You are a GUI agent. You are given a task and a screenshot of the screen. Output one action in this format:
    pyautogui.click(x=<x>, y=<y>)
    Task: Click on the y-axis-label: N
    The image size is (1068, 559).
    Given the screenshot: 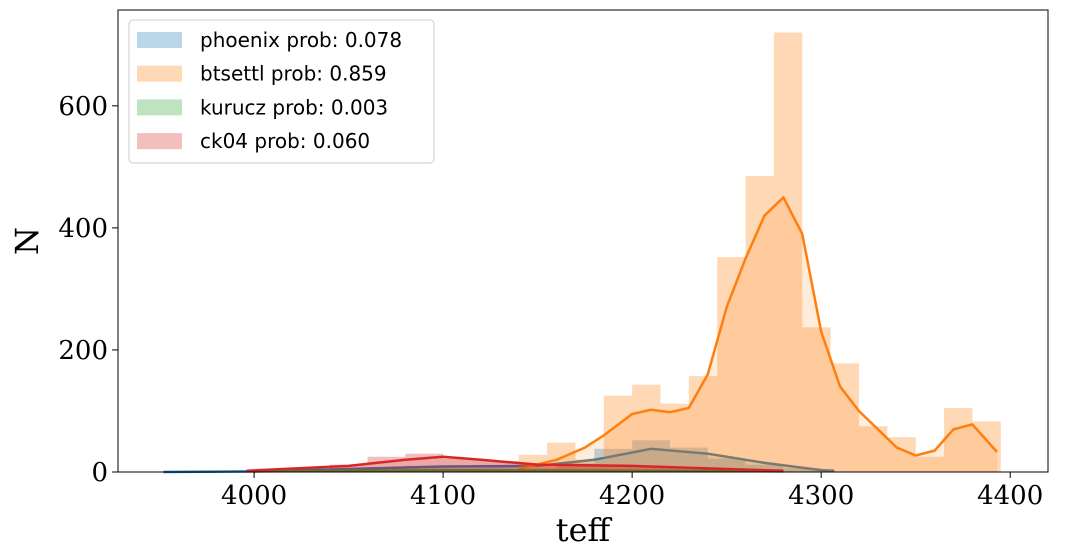 What is the action you would take?
    pyautogui.click(x=27, y=241)
    